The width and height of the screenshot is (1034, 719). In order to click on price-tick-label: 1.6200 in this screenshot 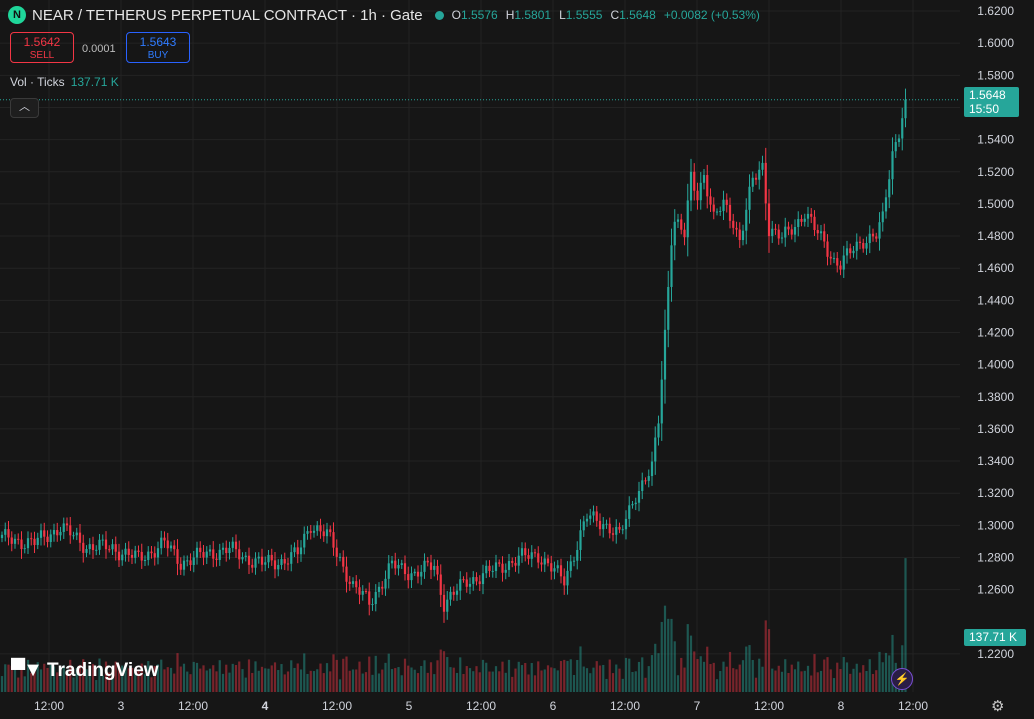, I will do `click(995, 11)`.